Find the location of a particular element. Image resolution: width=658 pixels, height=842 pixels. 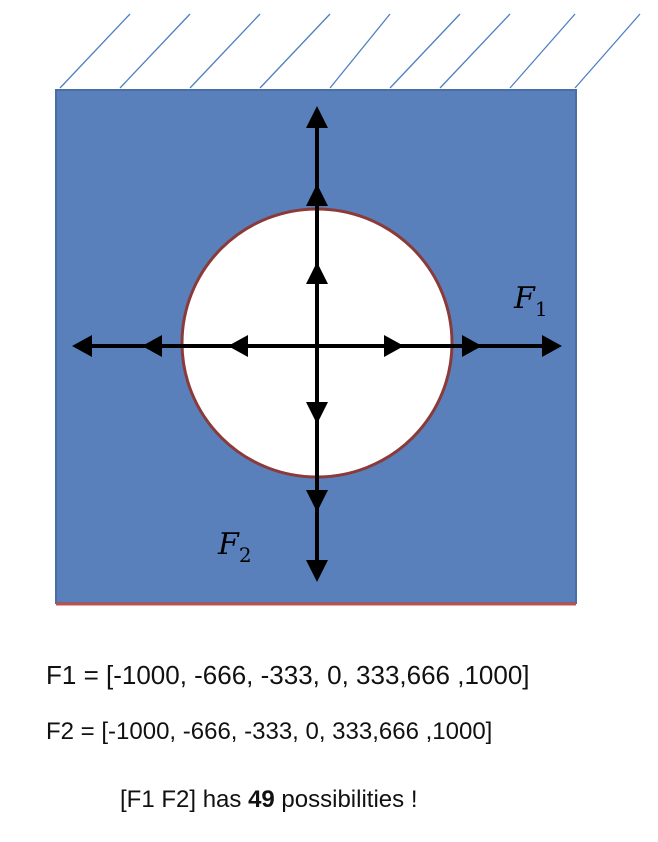

arrowhead-right-outer is located at coordinates (552, 346).